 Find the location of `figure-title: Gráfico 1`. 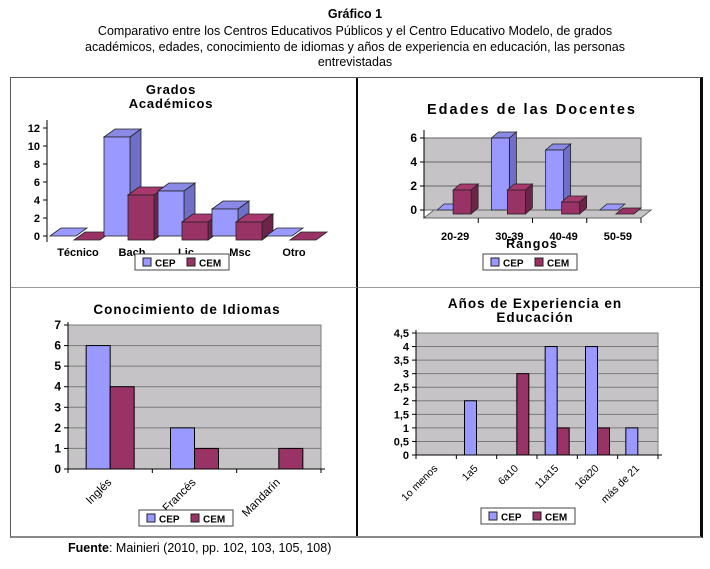

figure-title: Gráfico 1 is located at coordinates (355, 14).